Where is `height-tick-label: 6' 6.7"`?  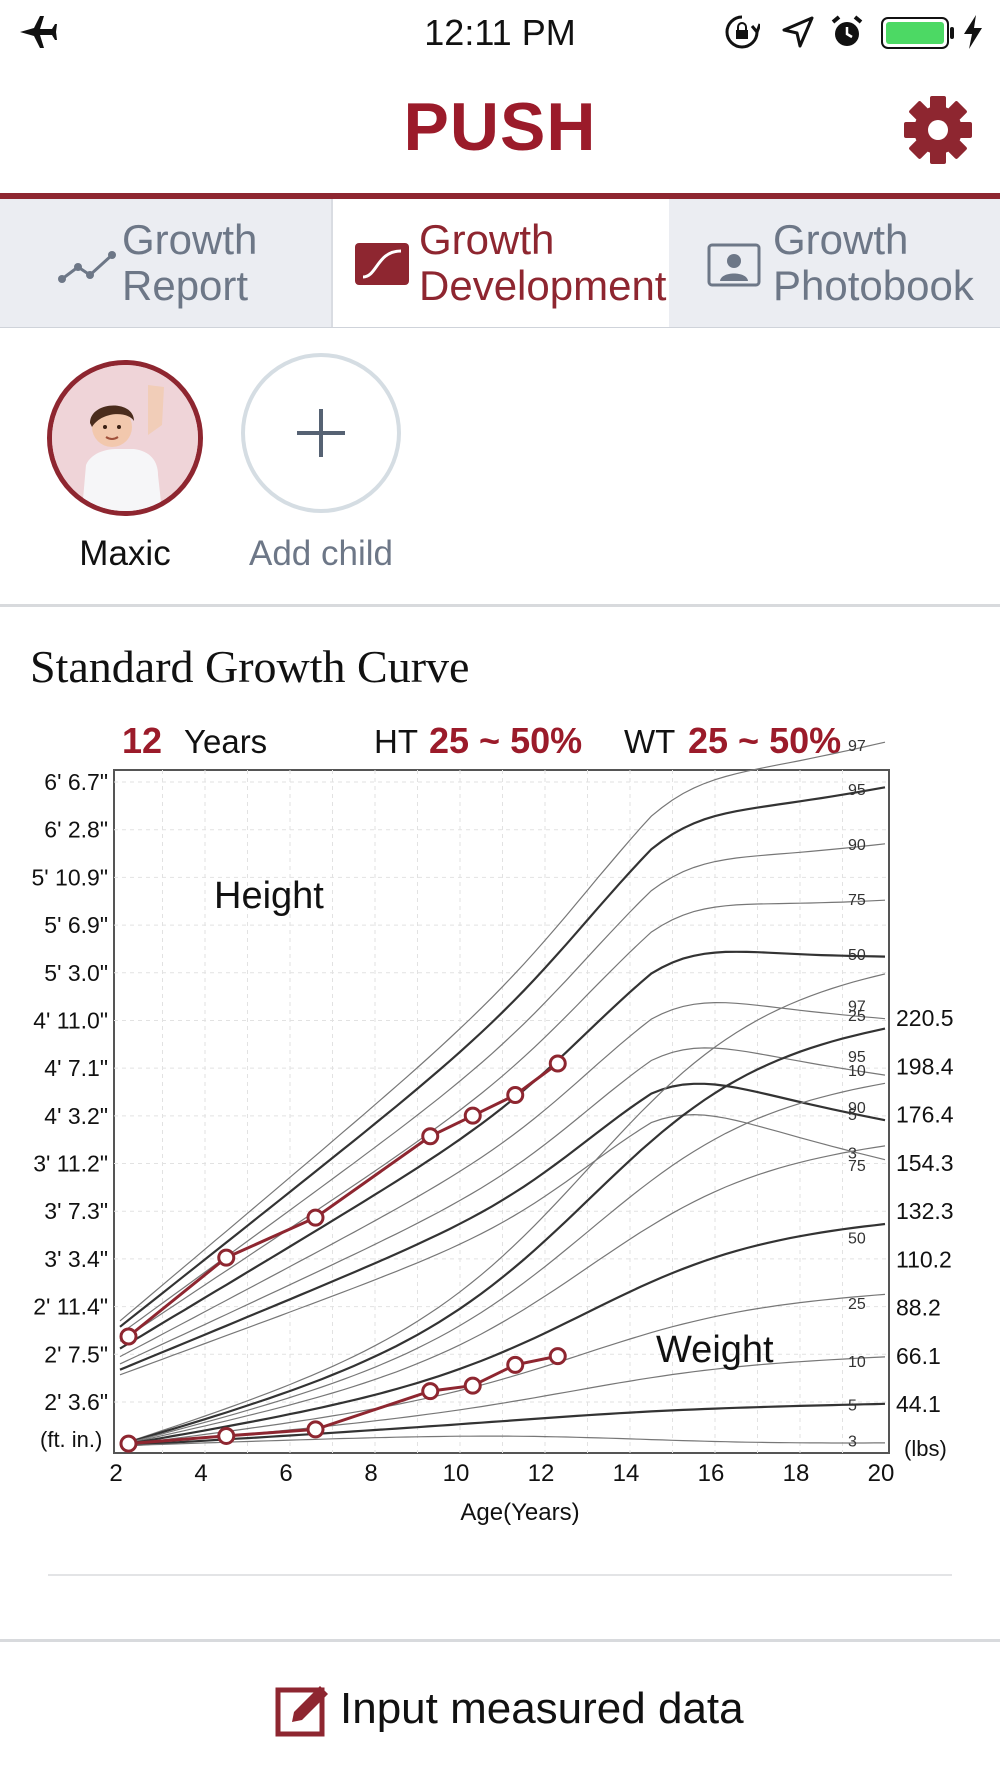 height-tick-label: 6' 6.7" is located at coordinates (76, 782).